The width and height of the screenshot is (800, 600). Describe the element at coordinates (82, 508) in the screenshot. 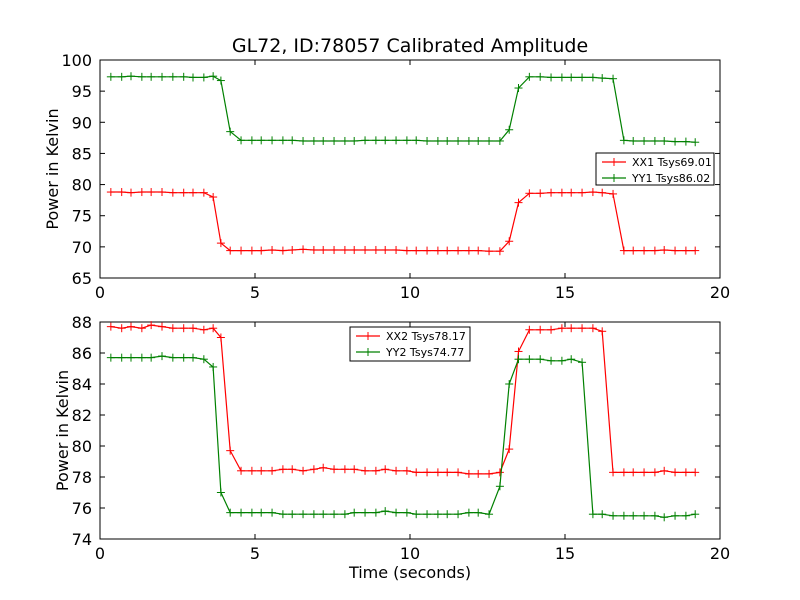

I see `y-tick-label: 76` at that location.